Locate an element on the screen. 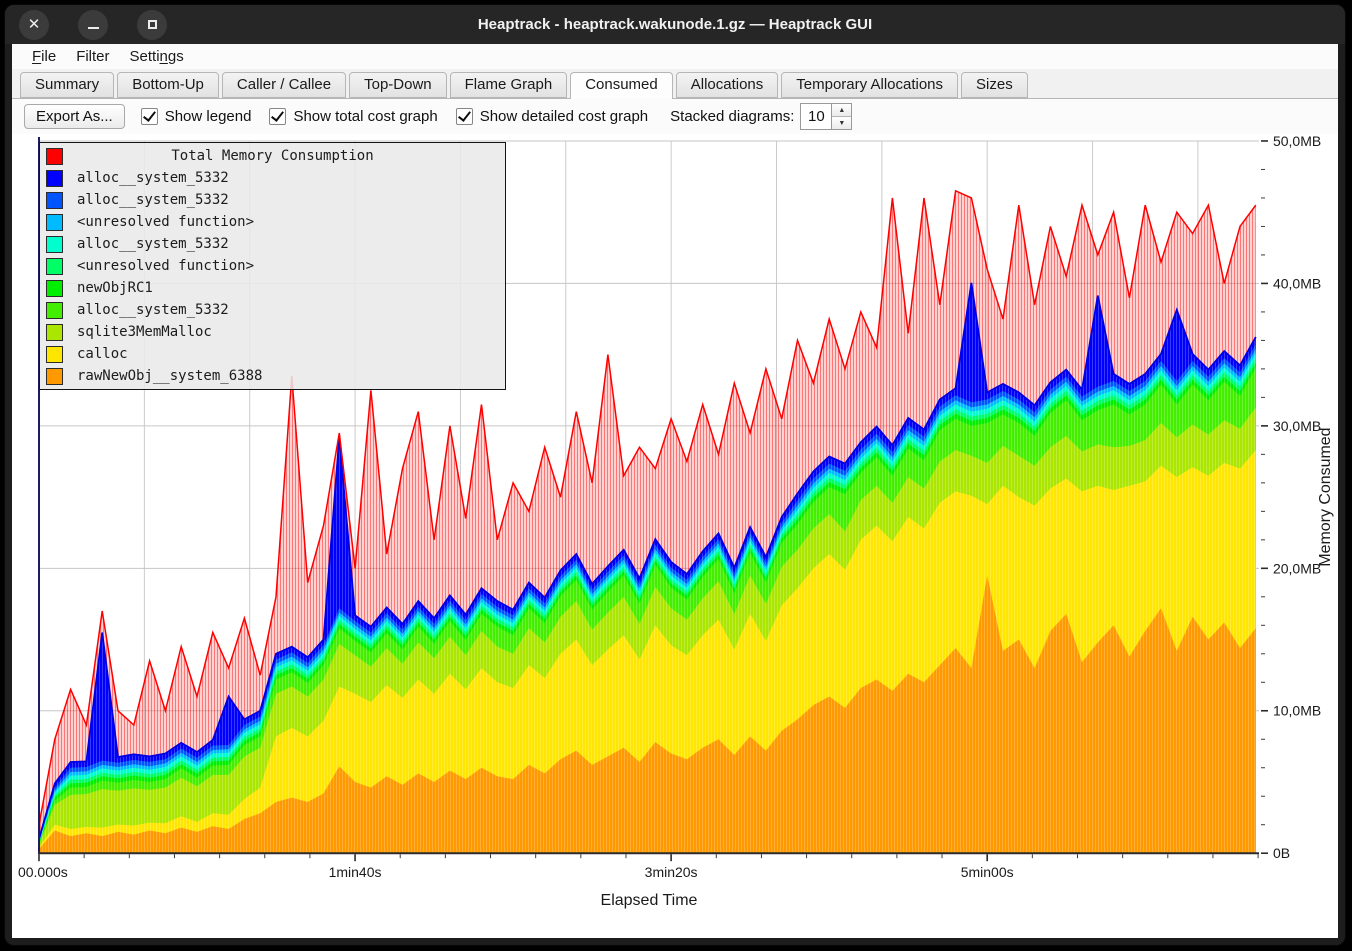  x-tick-label-5min00s: 5min00s is located at coordinates (987, 872).